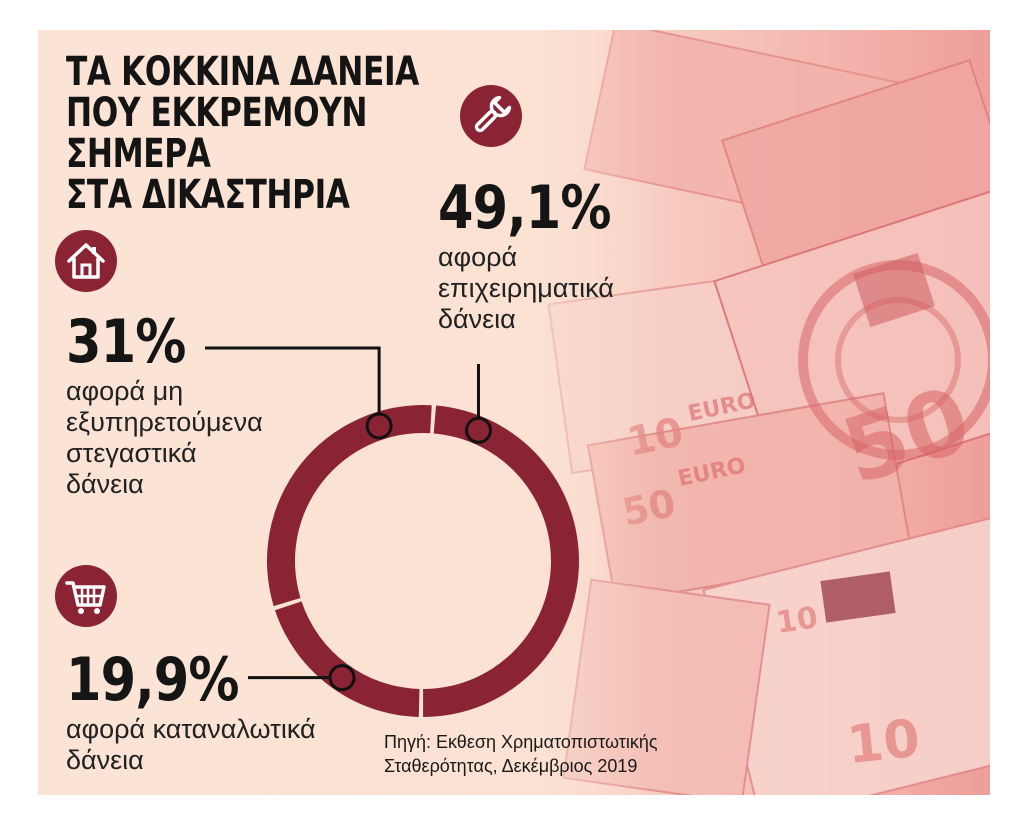 The height and width of the screenshot is (823, 1024). I want to click on description-line: στεγαστικά, so click(131, 453).